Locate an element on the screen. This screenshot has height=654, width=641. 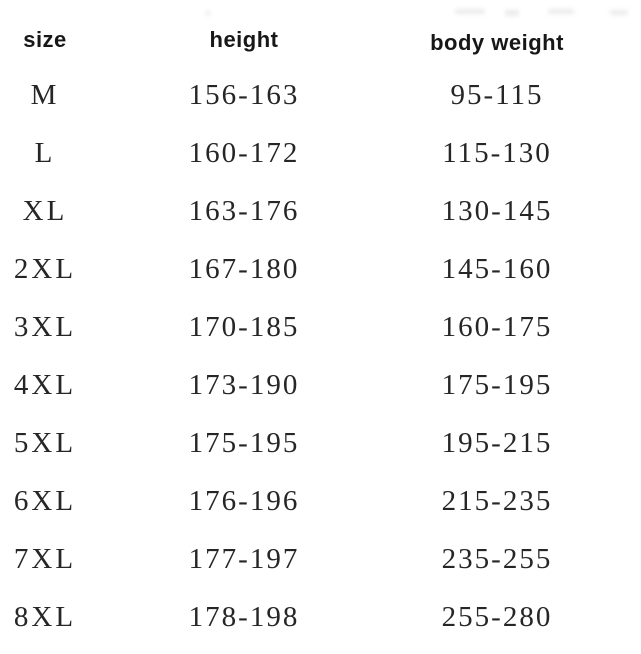
size-cell: 7XL is located at coordinates (45, 558).